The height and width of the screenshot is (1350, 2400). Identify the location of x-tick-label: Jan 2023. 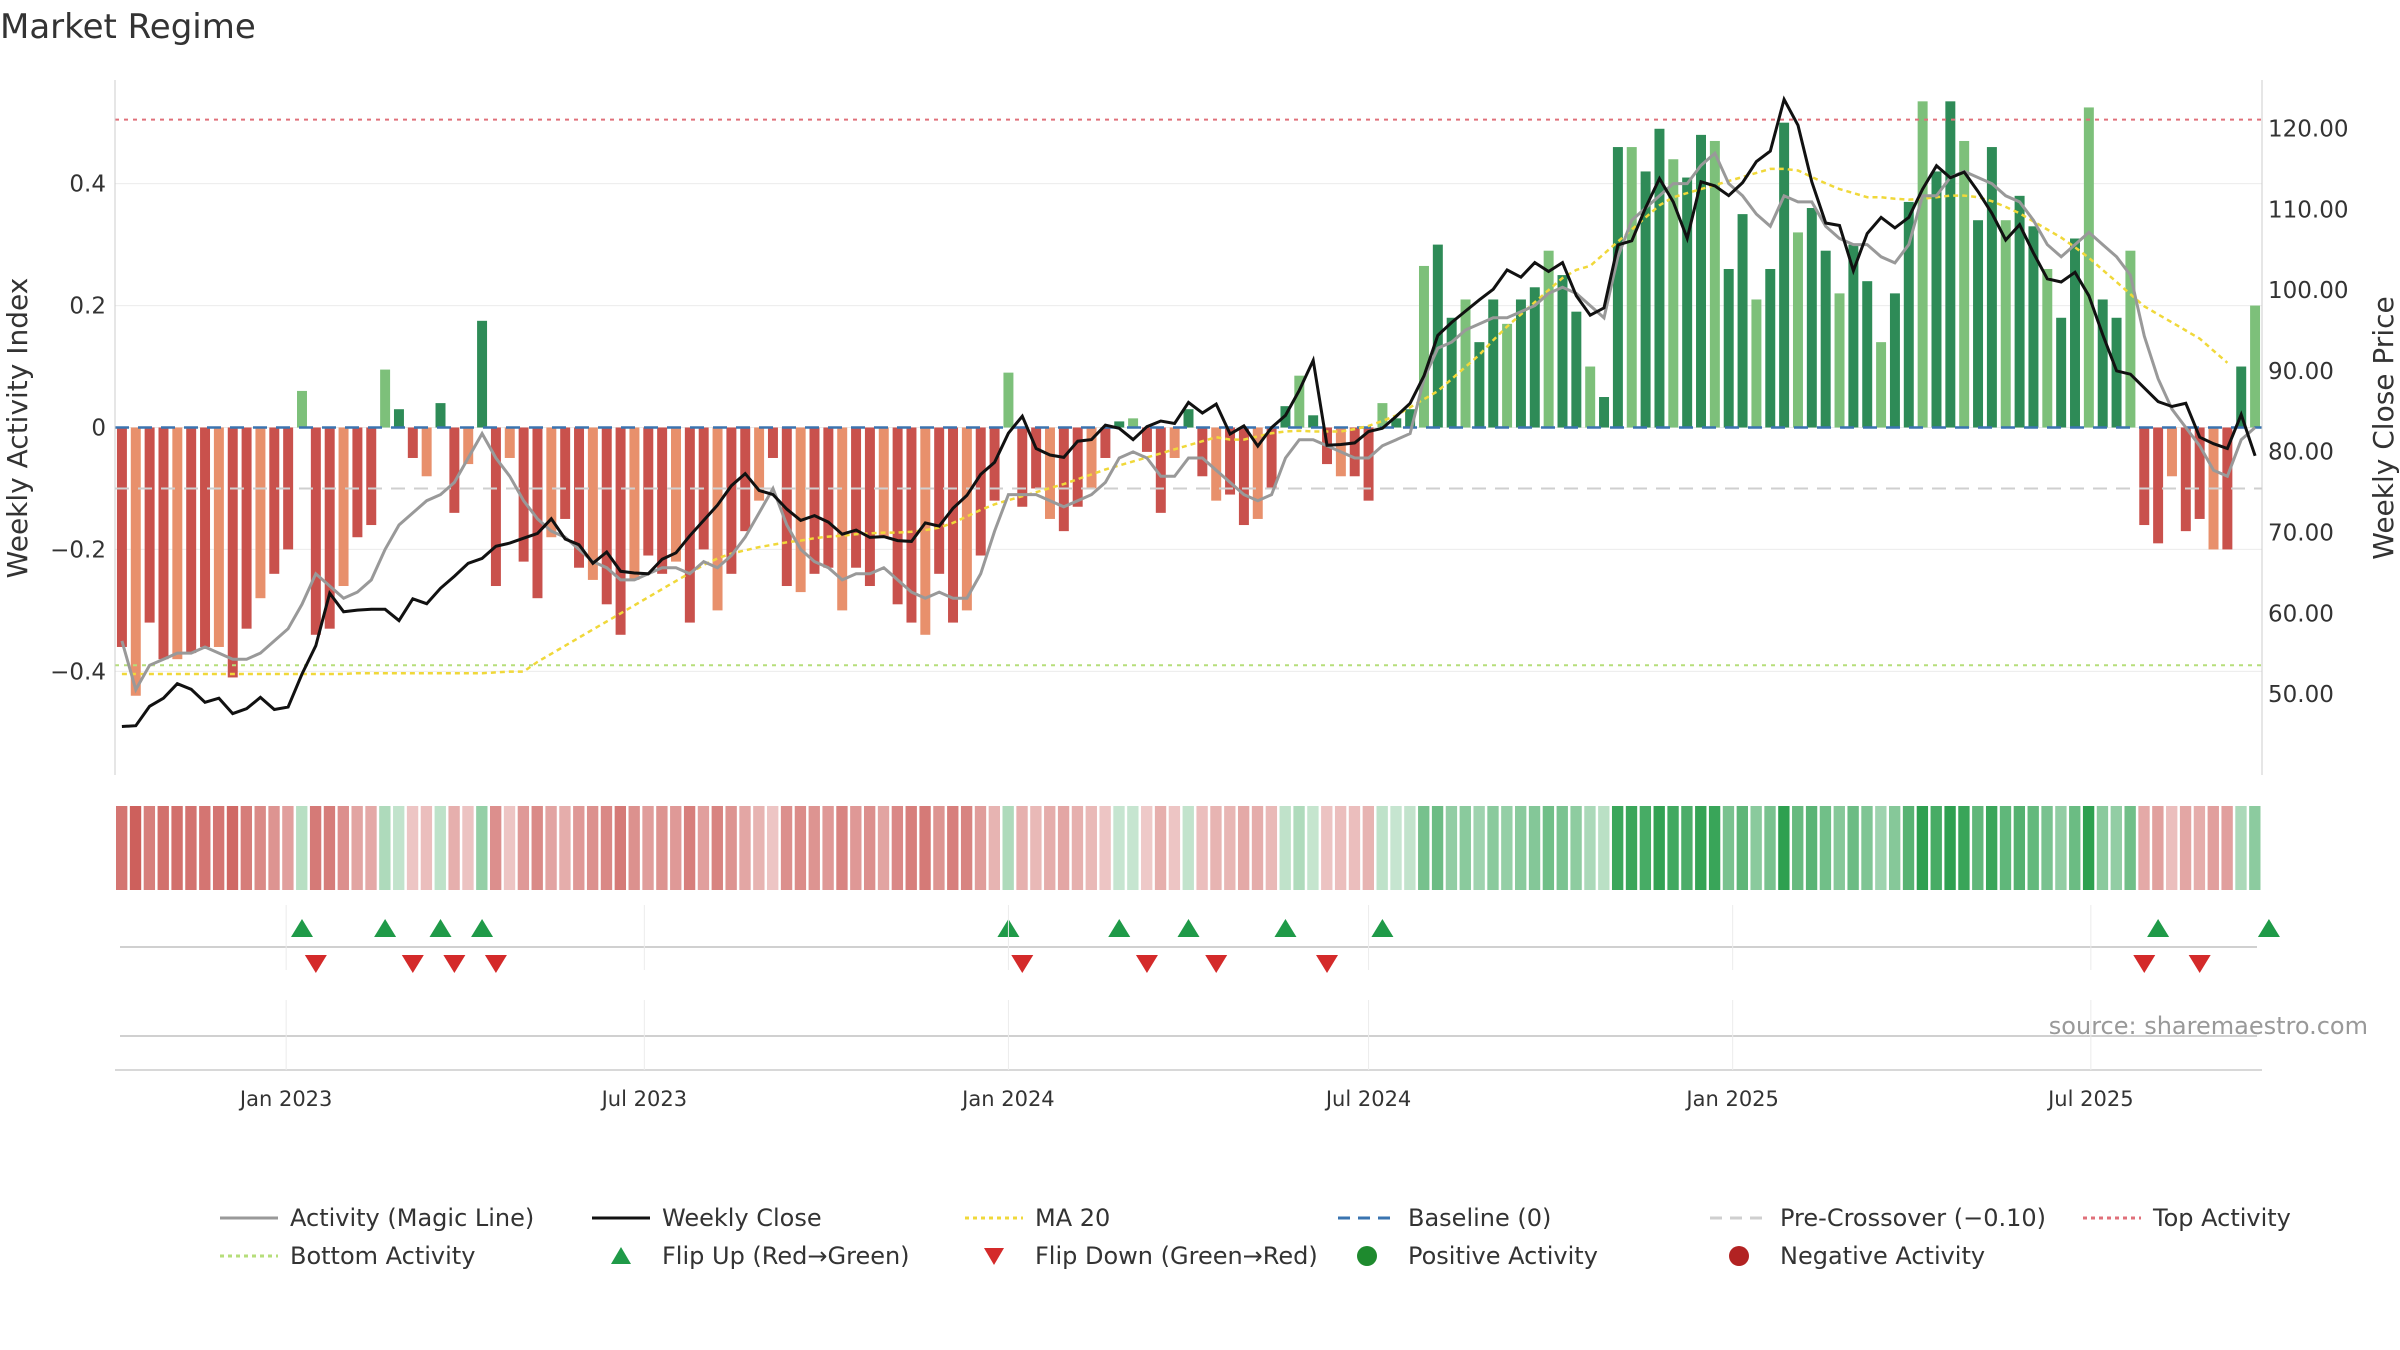
(285, 1099).